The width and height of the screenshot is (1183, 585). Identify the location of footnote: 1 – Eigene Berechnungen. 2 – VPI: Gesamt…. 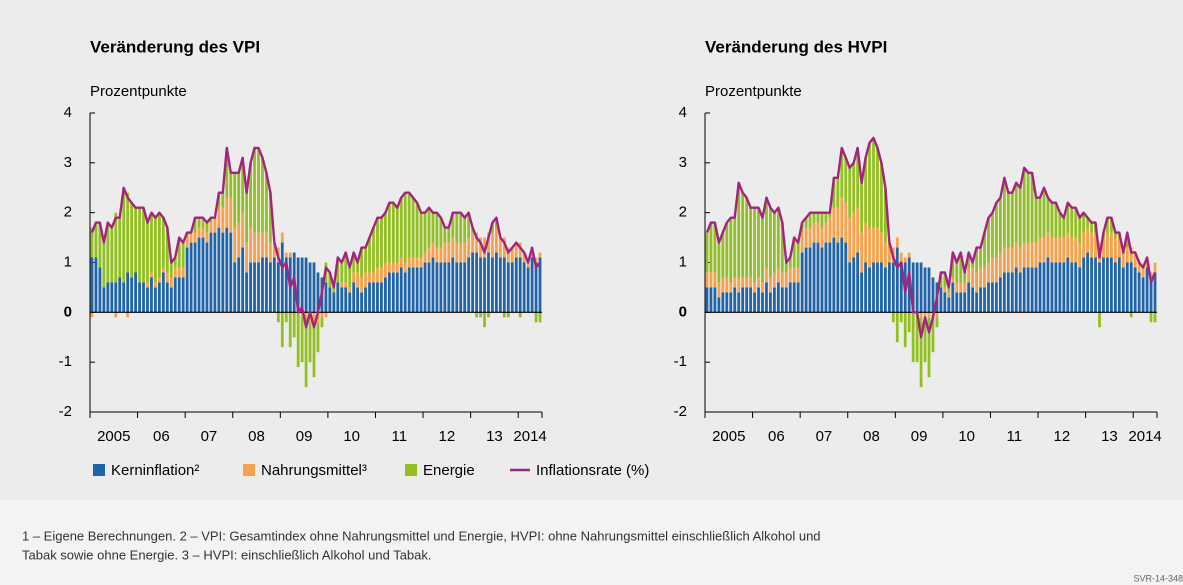
(421, 535).